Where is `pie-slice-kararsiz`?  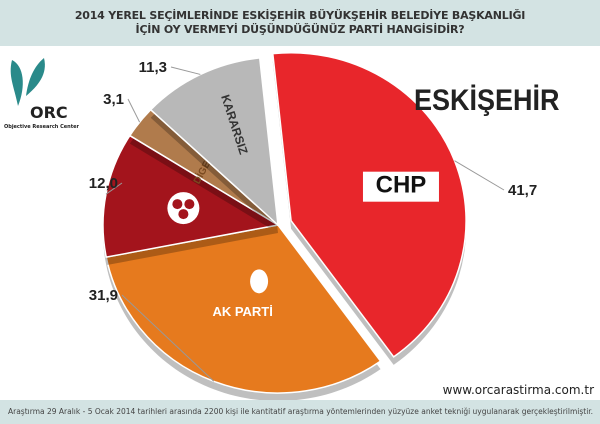
pie-slice-kararsiz is located at coordinates (214, 142).